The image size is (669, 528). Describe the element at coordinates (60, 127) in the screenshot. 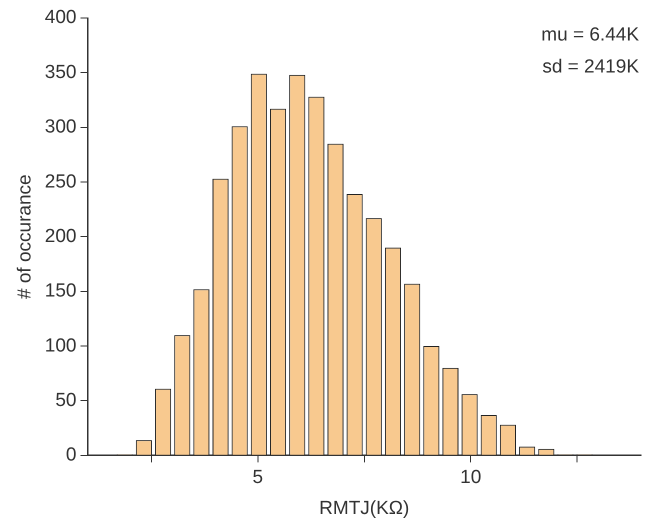

I see `y-tick-label: 300` at that location.